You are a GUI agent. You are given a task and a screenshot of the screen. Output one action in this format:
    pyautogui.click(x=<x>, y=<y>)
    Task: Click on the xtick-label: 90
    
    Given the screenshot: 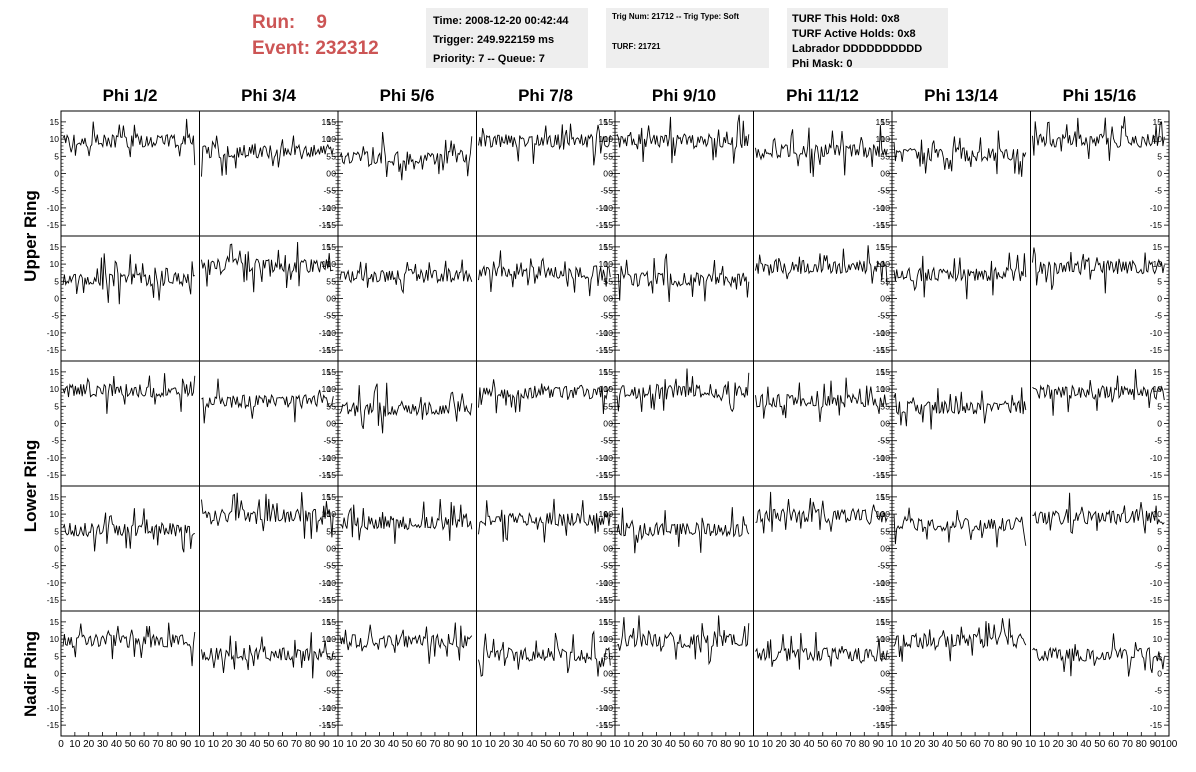 What is the action you would take?
    pyautogui.click(x=1017, y=744)
    